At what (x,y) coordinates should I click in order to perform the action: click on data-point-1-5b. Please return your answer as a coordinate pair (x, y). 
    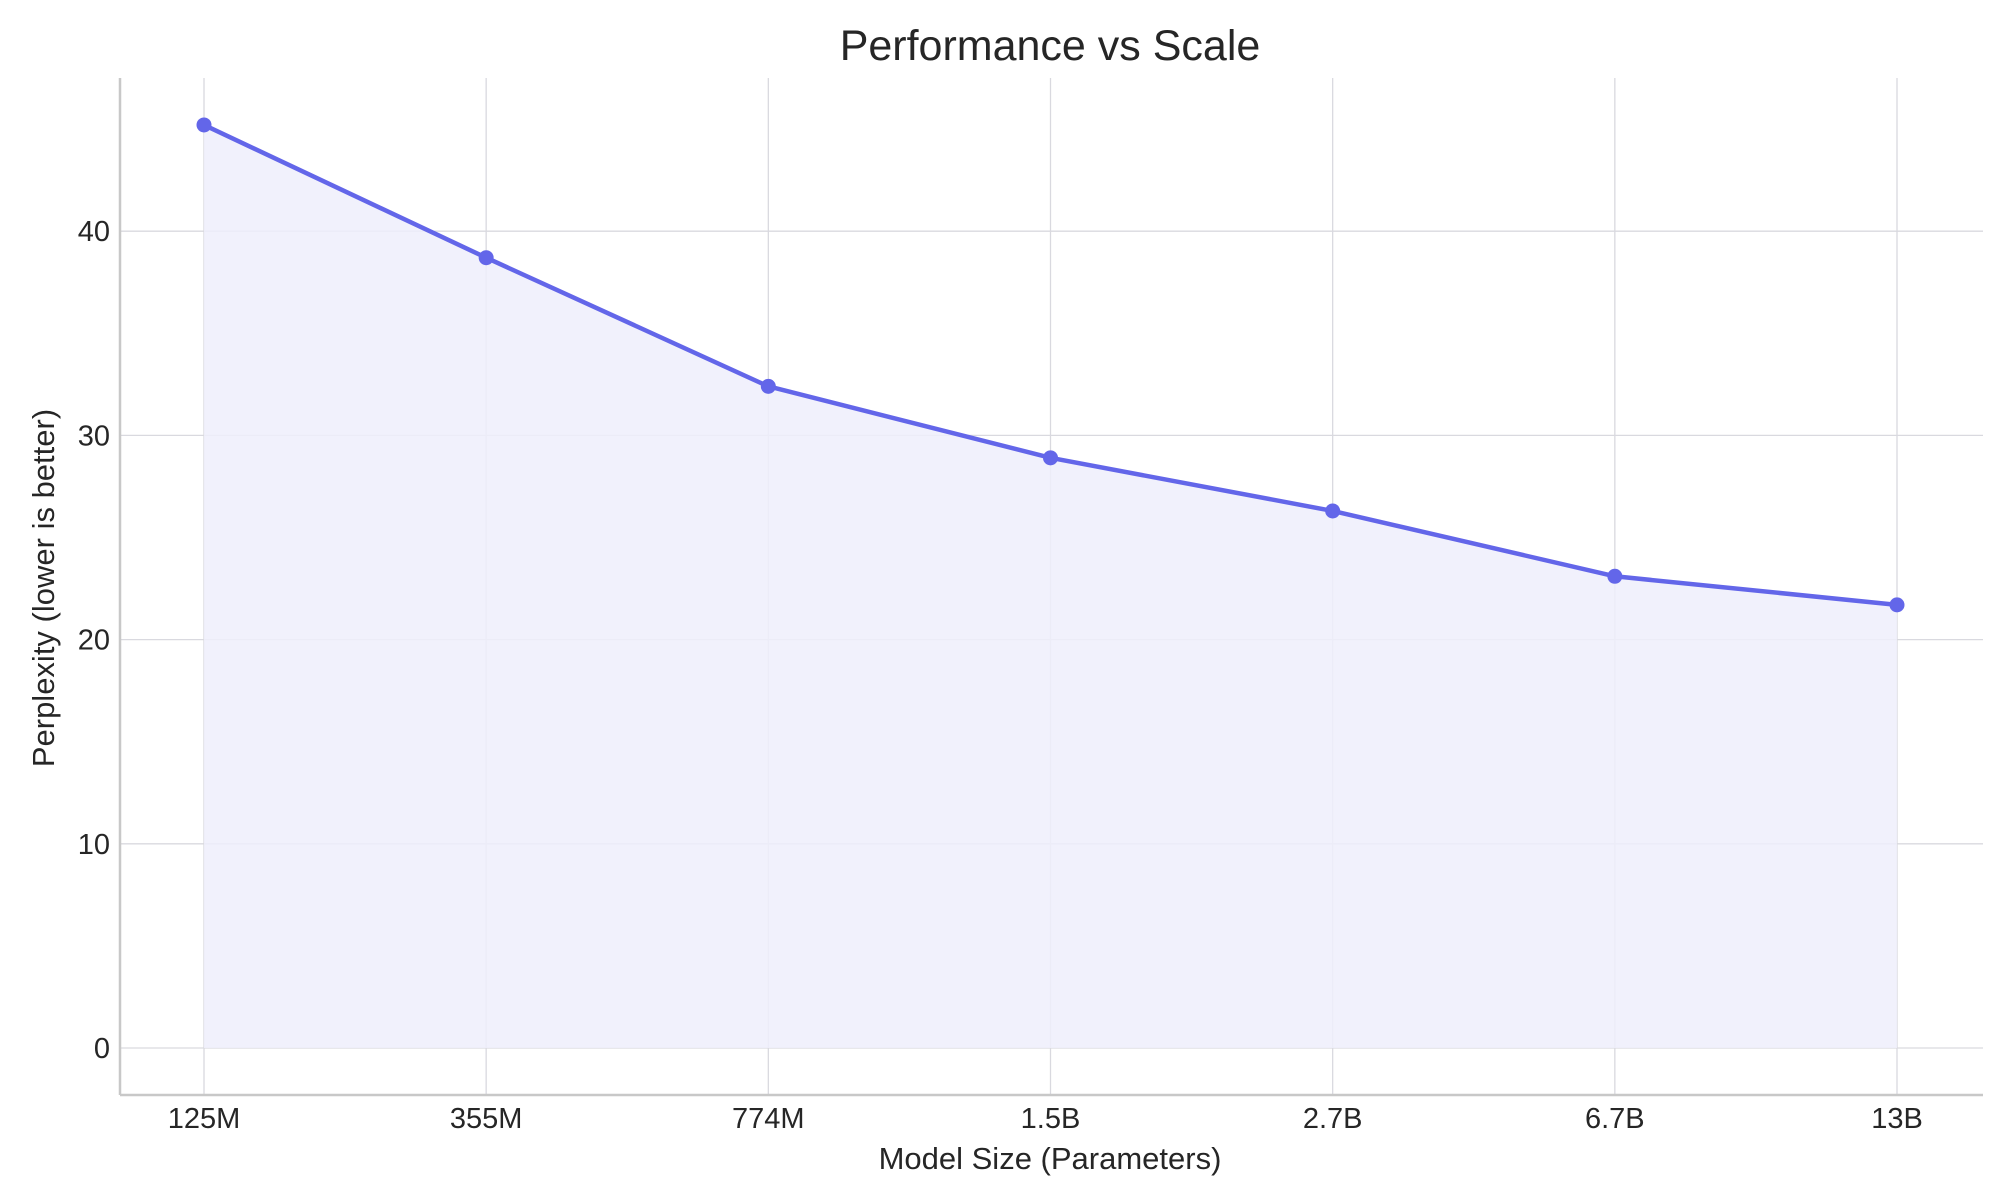
    Looking at the image, I should click on (1050, 458).